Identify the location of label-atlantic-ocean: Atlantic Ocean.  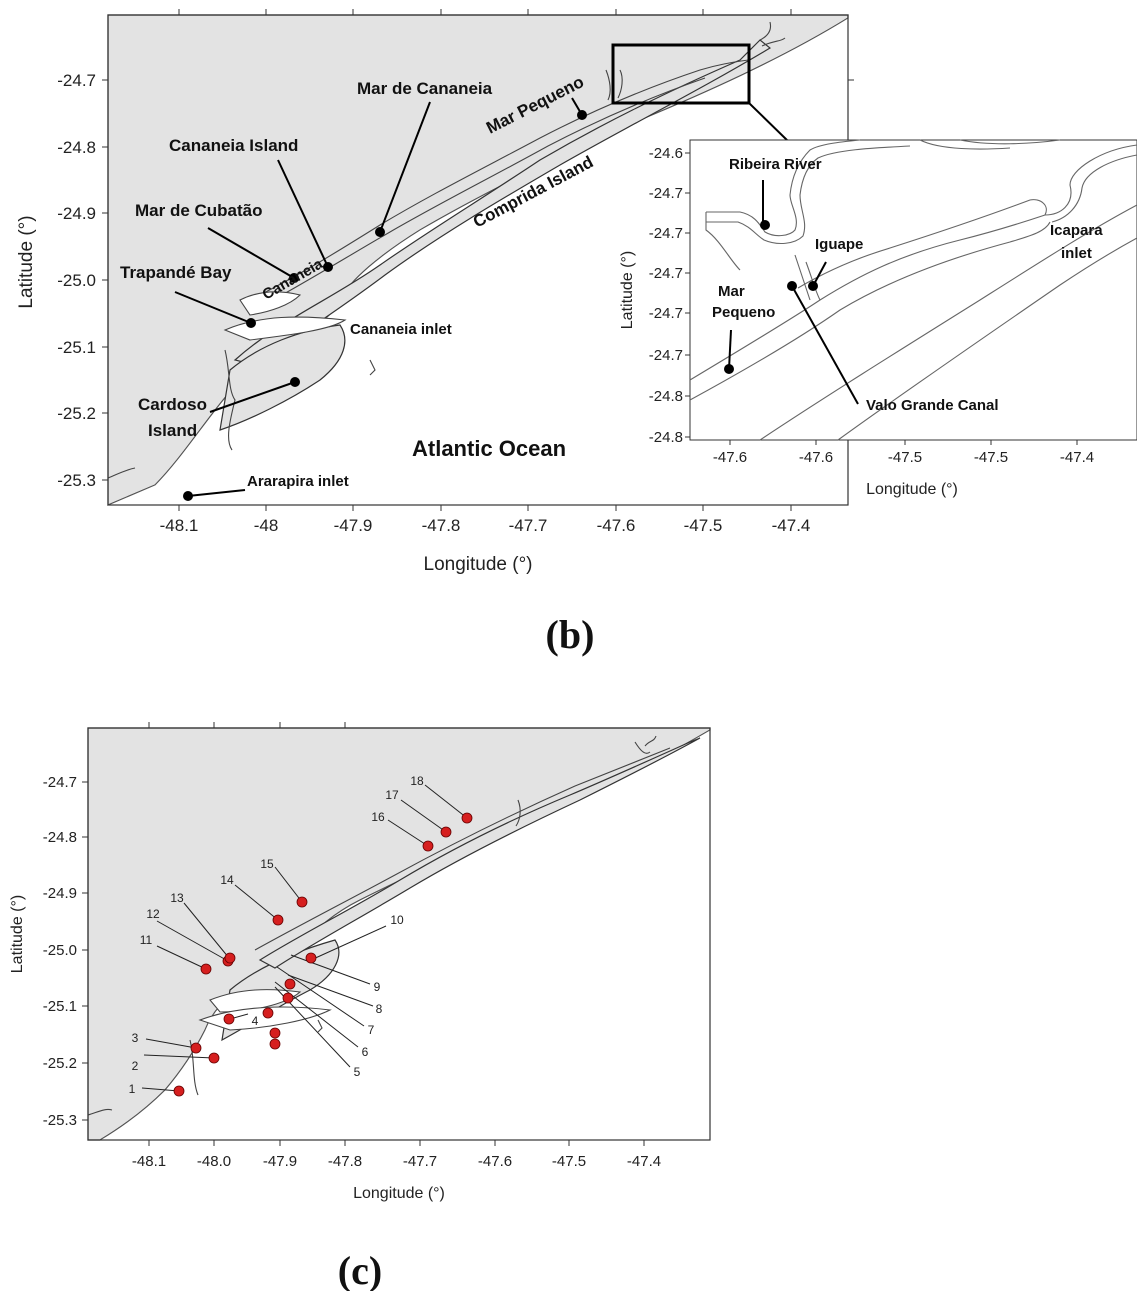
(489, 448).